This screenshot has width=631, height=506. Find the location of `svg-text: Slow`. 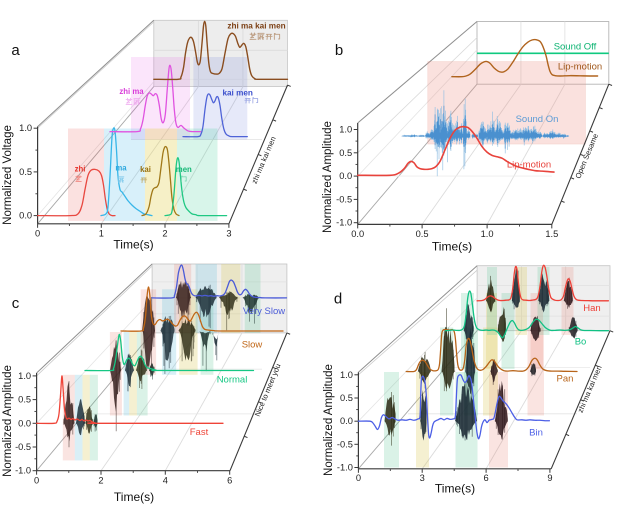

svg-text: Slow is located at coordinates (252, 345).